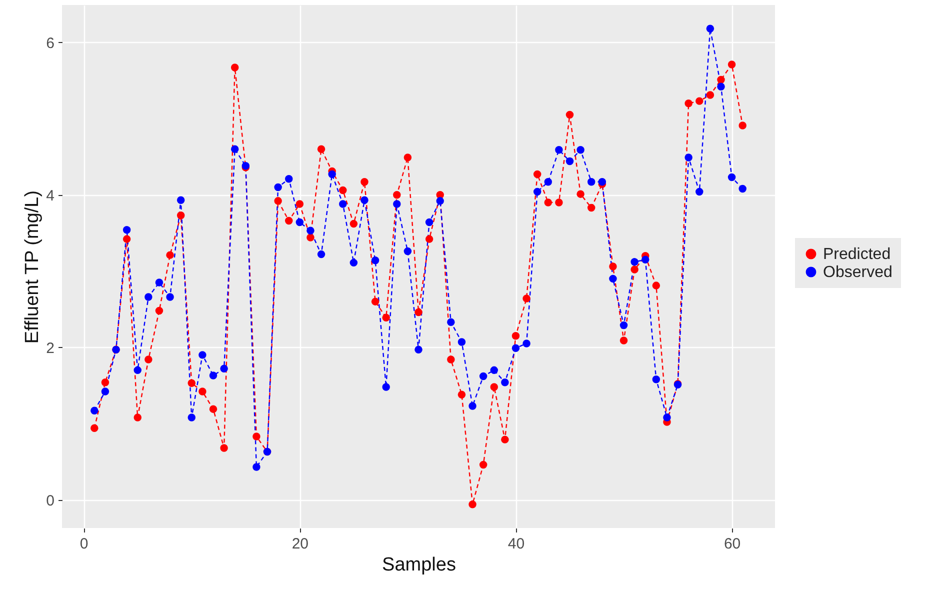  What do you see at coordinates (50, 501) in the screenshot?
I see `y-tick-label: 0` at bounding box center [50, 501].